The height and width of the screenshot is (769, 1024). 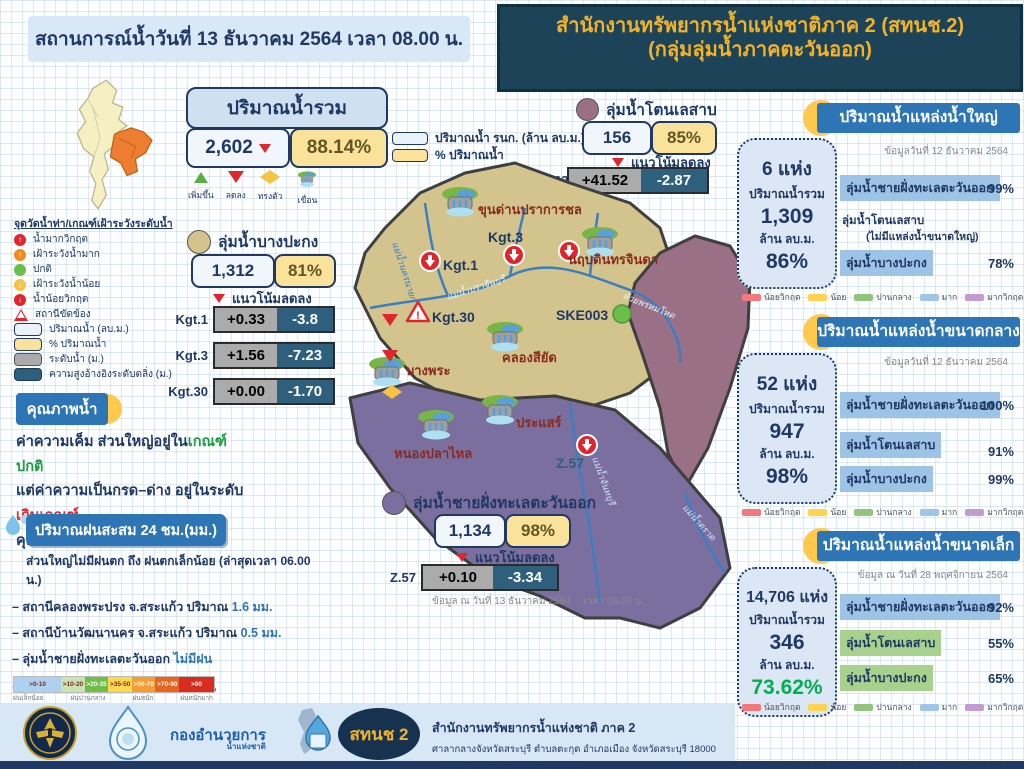 What do you see at coordinates (94, 128) in the screenshot?
I see `province-lines` at bounding box center [94, 128].